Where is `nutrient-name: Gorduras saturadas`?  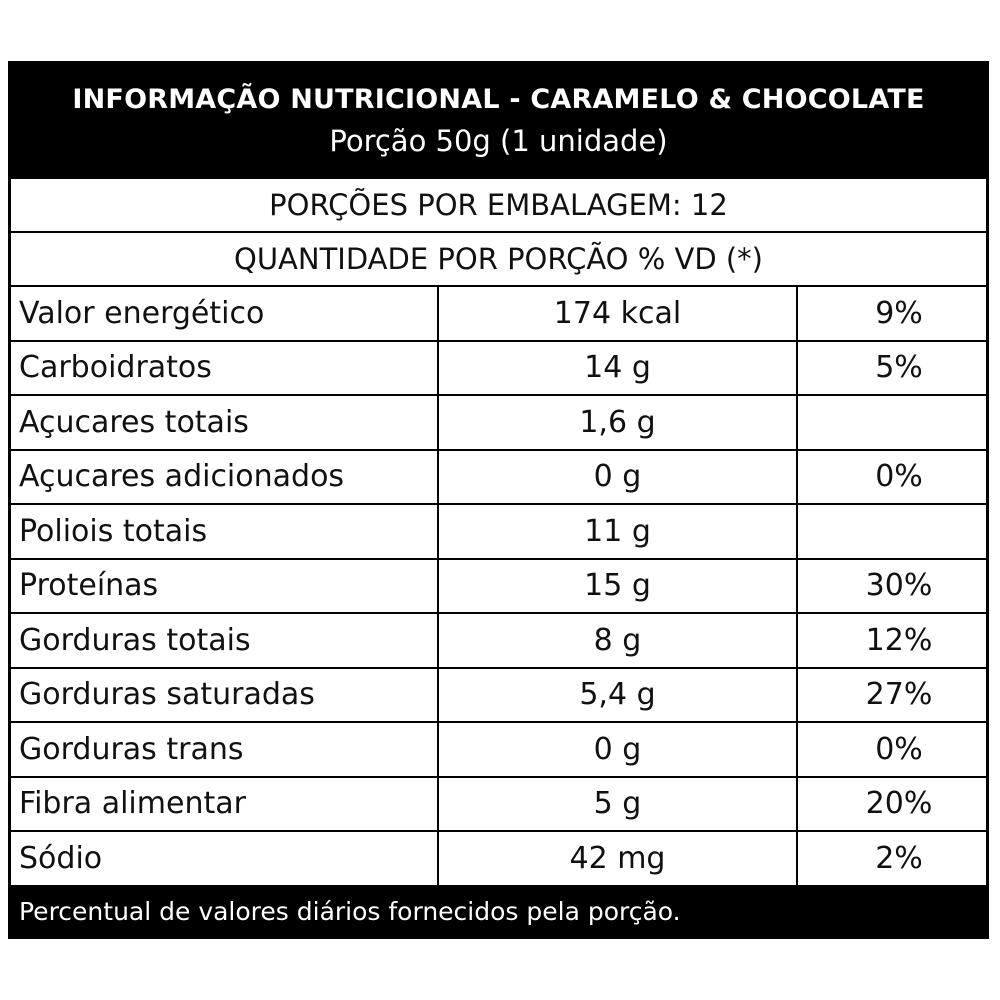 nutrient-name: Gorduras saturadas is located at coordinates (225, 694).